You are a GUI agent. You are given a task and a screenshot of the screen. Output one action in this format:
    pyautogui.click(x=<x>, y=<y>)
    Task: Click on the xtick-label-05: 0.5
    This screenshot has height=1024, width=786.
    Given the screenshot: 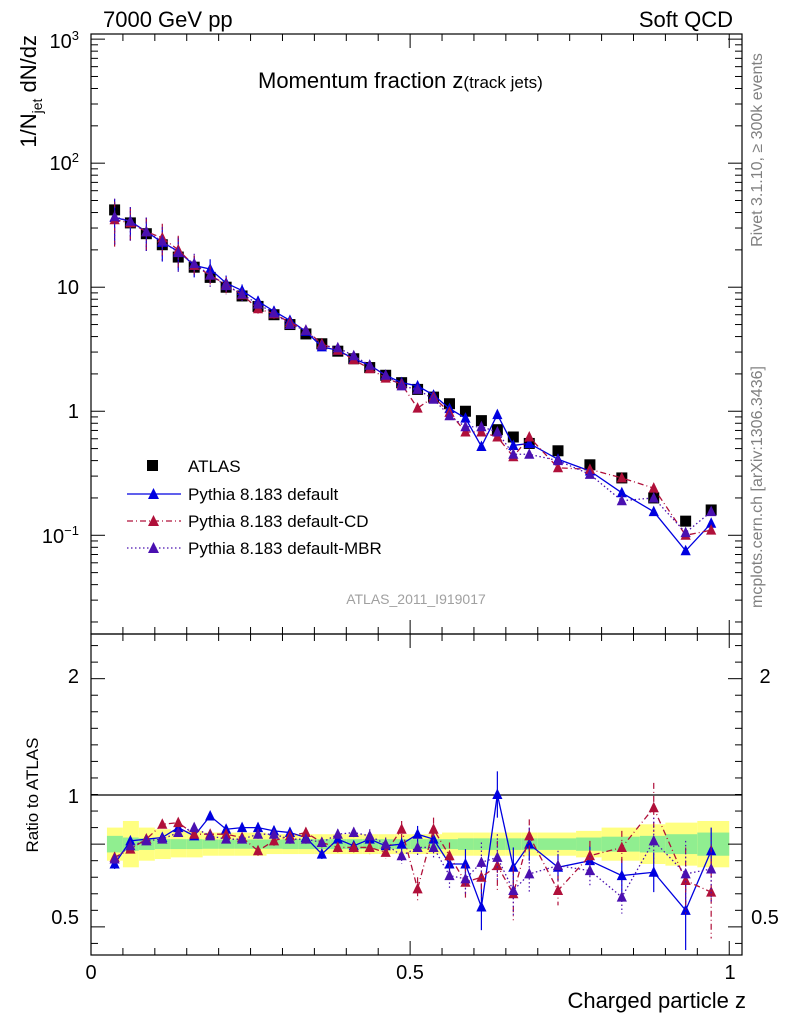 What is the action you would take?
    pyautogui.click(x=410, y=973)
    